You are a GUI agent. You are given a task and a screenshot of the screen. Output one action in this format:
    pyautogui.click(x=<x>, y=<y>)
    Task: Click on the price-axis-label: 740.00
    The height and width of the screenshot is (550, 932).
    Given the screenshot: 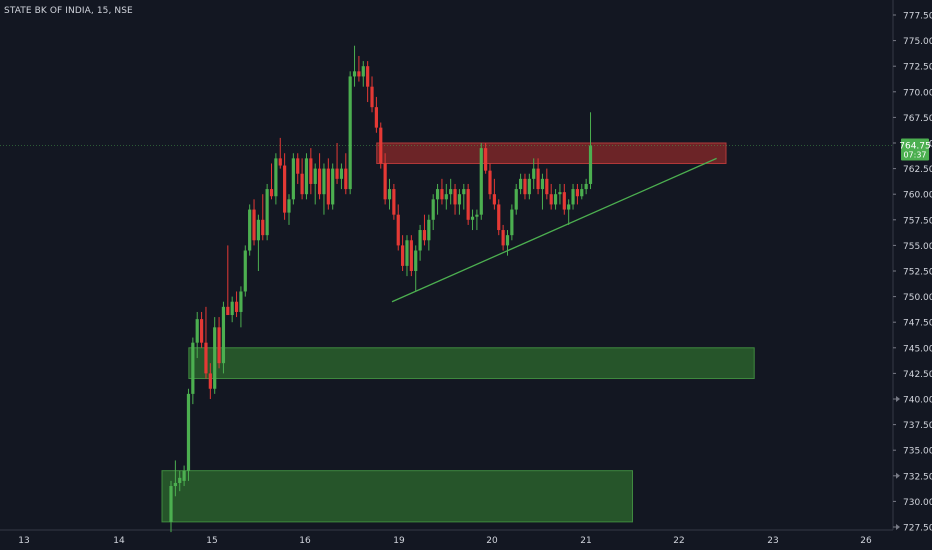 What is the action you would take?
    pyautogui.click(x=917, y=401)
    